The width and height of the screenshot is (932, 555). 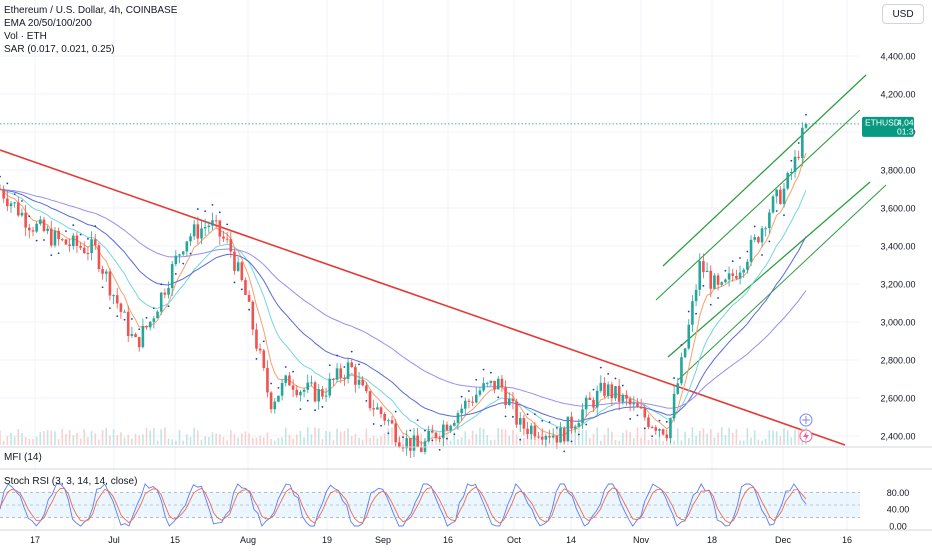 What do you see at coordinates (25, 36) in the screenshot?
I see `volume-legend: Vol · ETH` at bounding box center [25, 36].